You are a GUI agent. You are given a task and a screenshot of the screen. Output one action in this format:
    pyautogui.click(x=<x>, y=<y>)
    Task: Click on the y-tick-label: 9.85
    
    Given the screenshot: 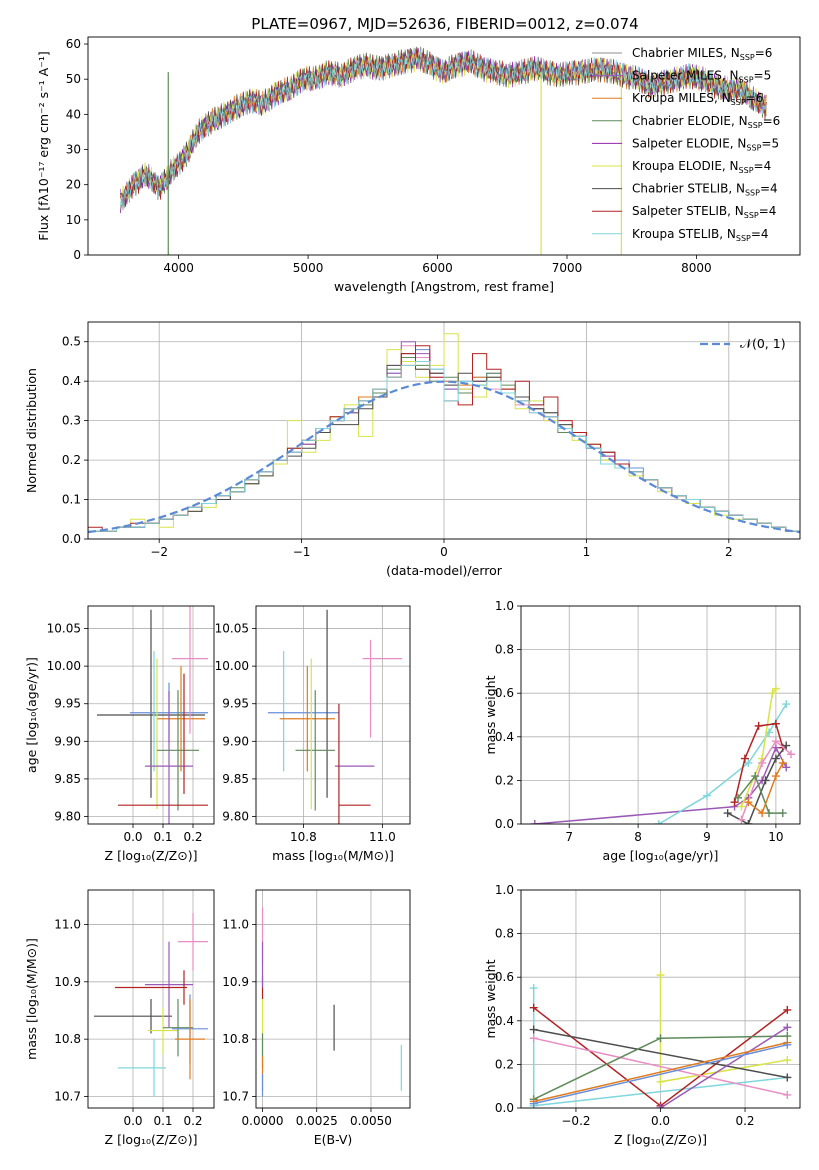 What is the action you would take?
    pyautogui.click(x=235, y=779)
    